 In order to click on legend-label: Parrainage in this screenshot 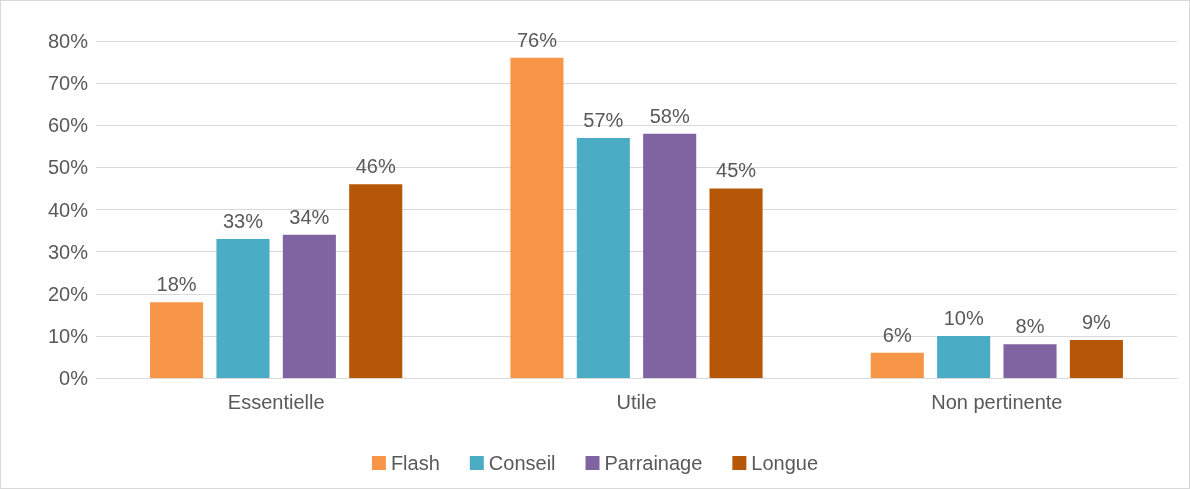, I will do `click(653, 463)`.